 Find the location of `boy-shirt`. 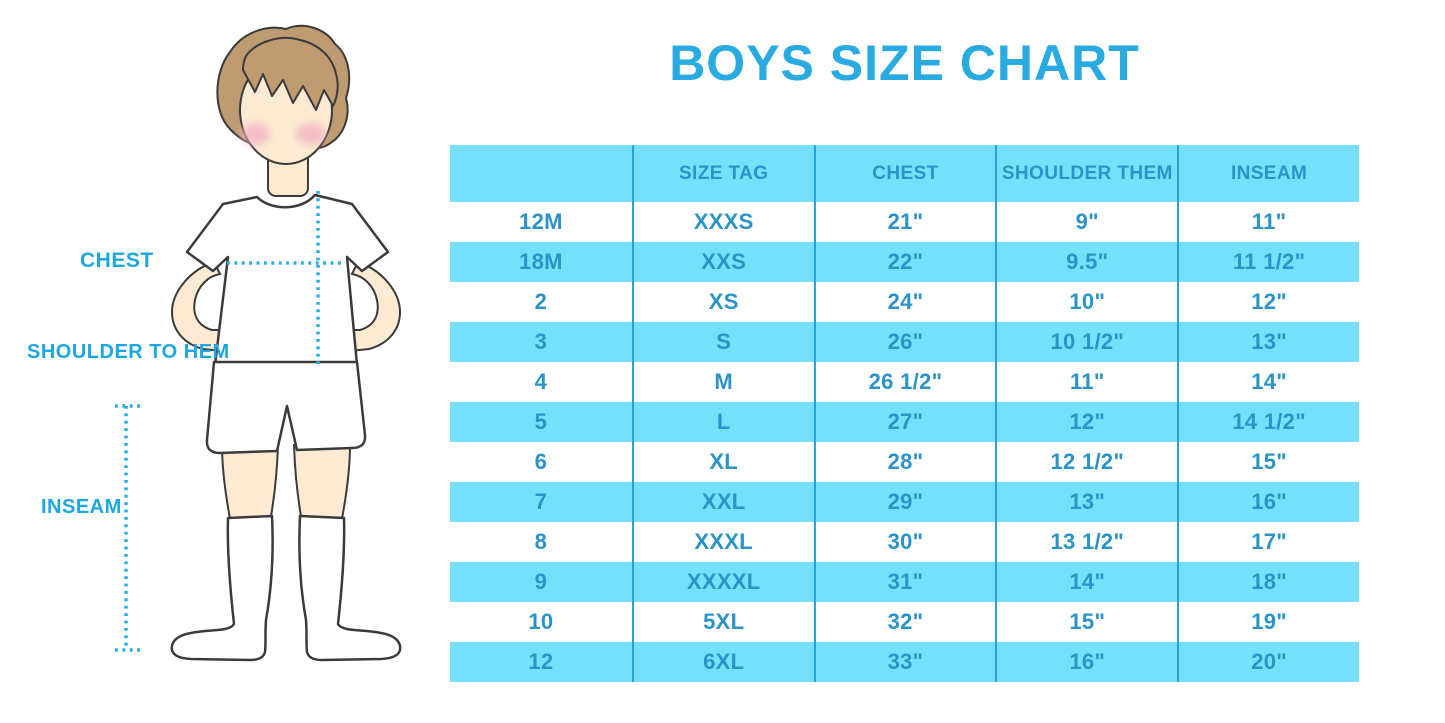

boy-shirt is located at coordinates (287, 280).